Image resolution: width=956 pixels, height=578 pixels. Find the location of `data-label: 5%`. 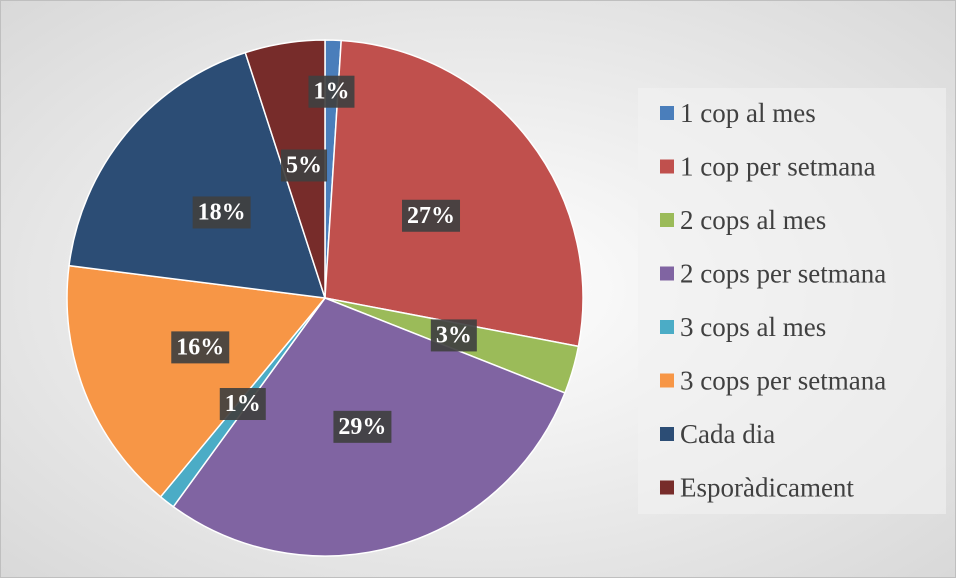

data-label: 5% is located at coordinates (304, 165).